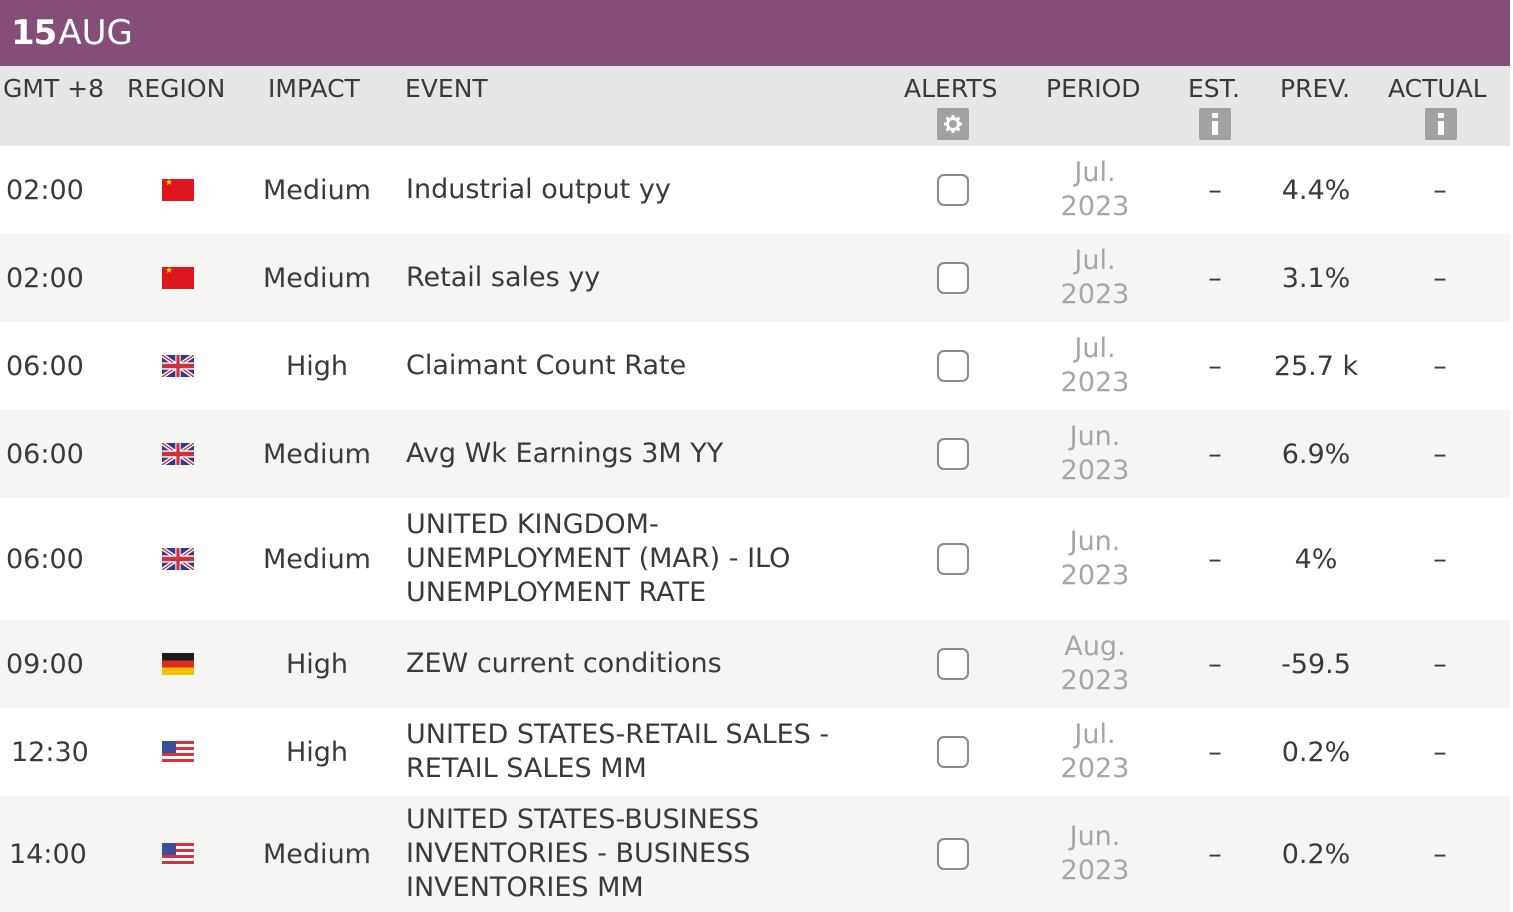  What do you see at coordinates (1315, 88) in the screenshot?
I see `column-prev: PREV.` at bounding box center [1315, 88].